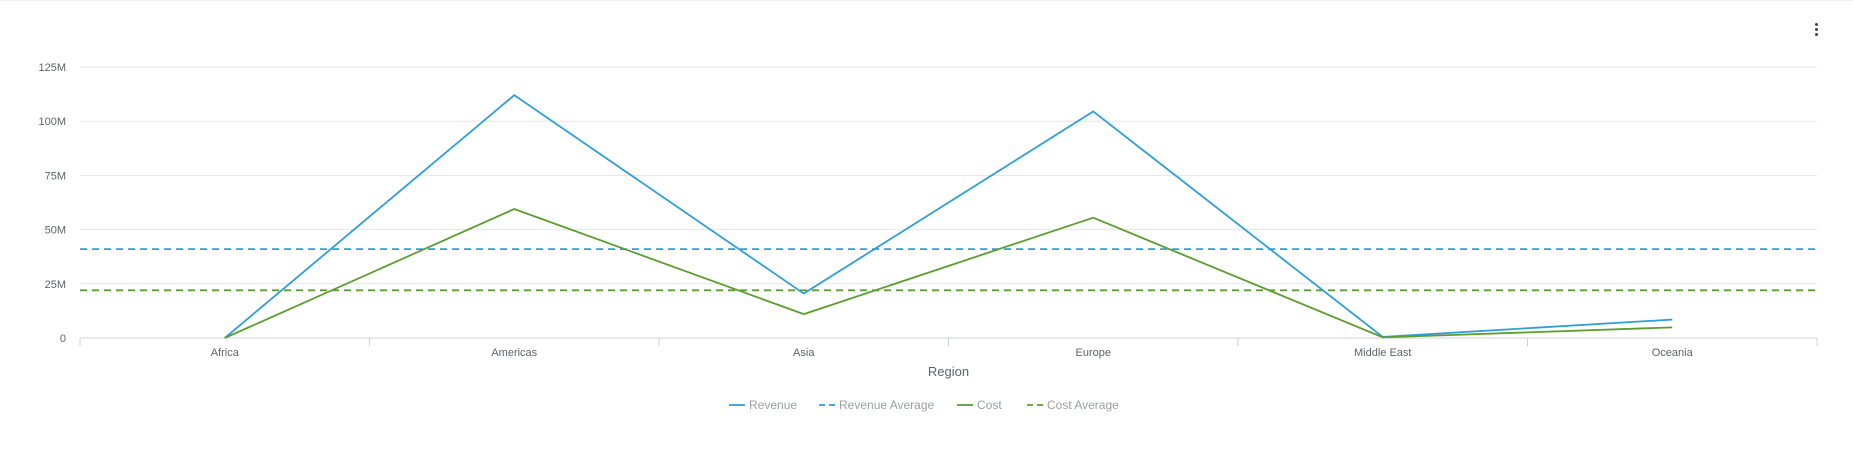 This screenshot has height=449, width=1853. Describe the element at coordinates (773, 405) in the screenshot. I see `legend-revenue-label: Revenue` at that location.